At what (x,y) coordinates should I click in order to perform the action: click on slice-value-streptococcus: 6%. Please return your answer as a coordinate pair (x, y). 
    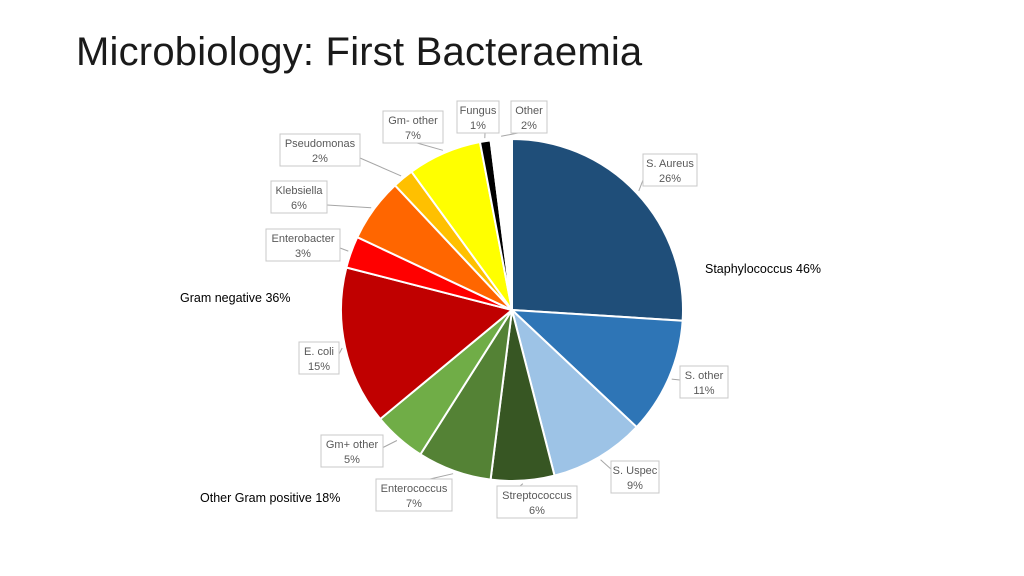
    Looking at the image, I should click on (537, 511).